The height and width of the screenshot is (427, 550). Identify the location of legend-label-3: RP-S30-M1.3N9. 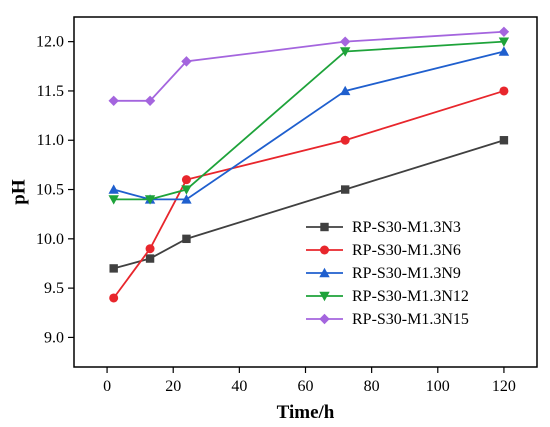
(406, 273).